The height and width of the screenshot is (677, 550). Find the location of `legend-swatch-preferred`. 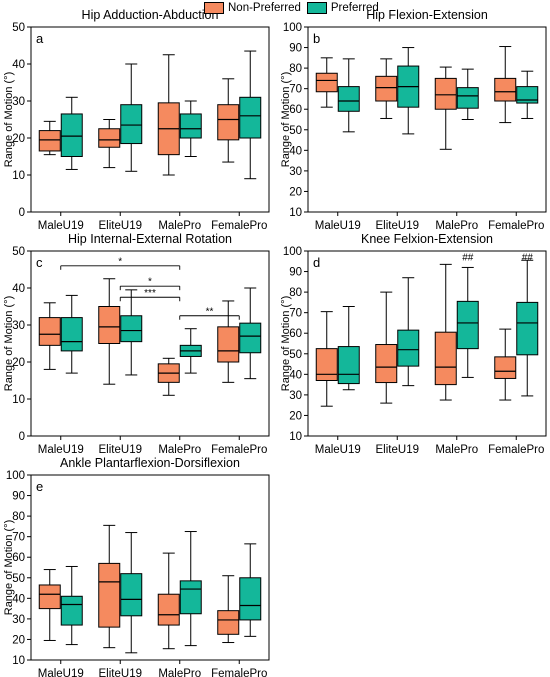

legend-swatch-preferred is located at coordinates (316, 8).